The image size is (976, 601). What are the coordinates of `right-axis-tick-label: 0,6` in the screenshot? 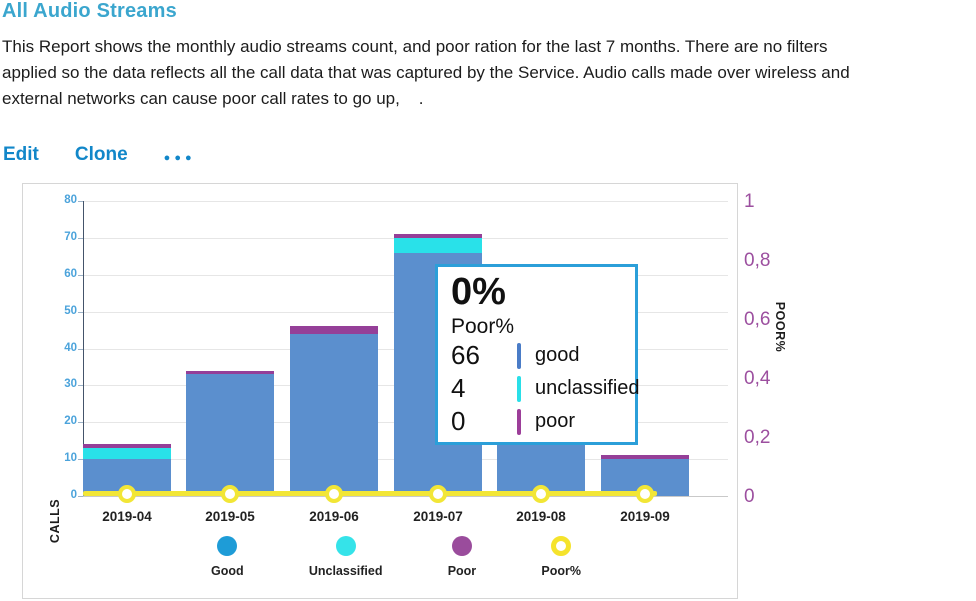 It's located at (757, 319).